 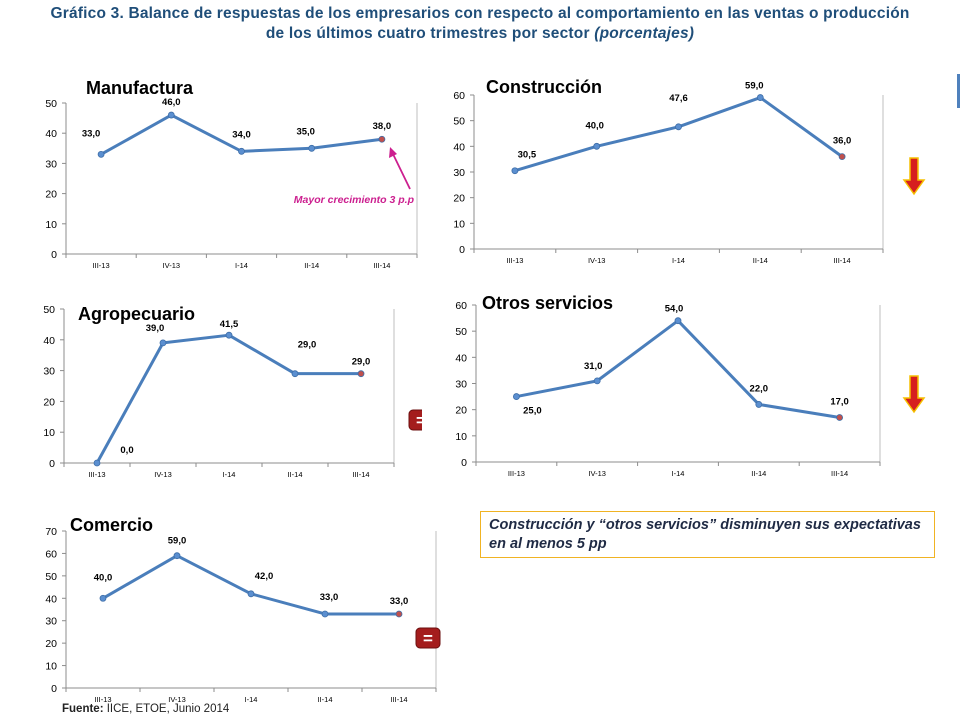 I want to click on annotation-arrow-head, so click(x=393, y=152).